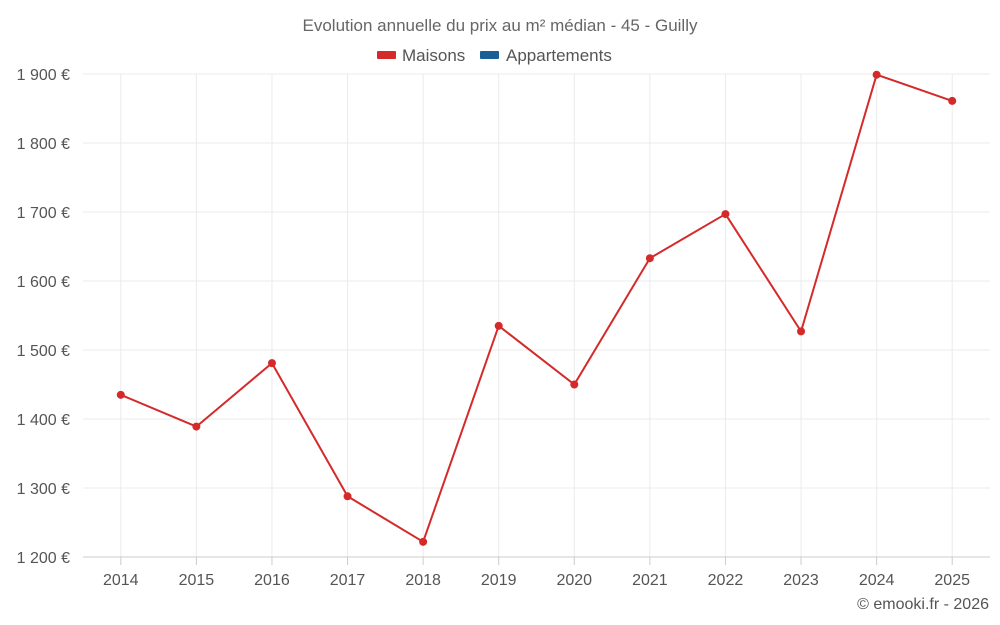 Image resolution: width=1000 pixels, height=625 pixels. I want to click on y-tick-label: 1 400 €, so click(43, 420).